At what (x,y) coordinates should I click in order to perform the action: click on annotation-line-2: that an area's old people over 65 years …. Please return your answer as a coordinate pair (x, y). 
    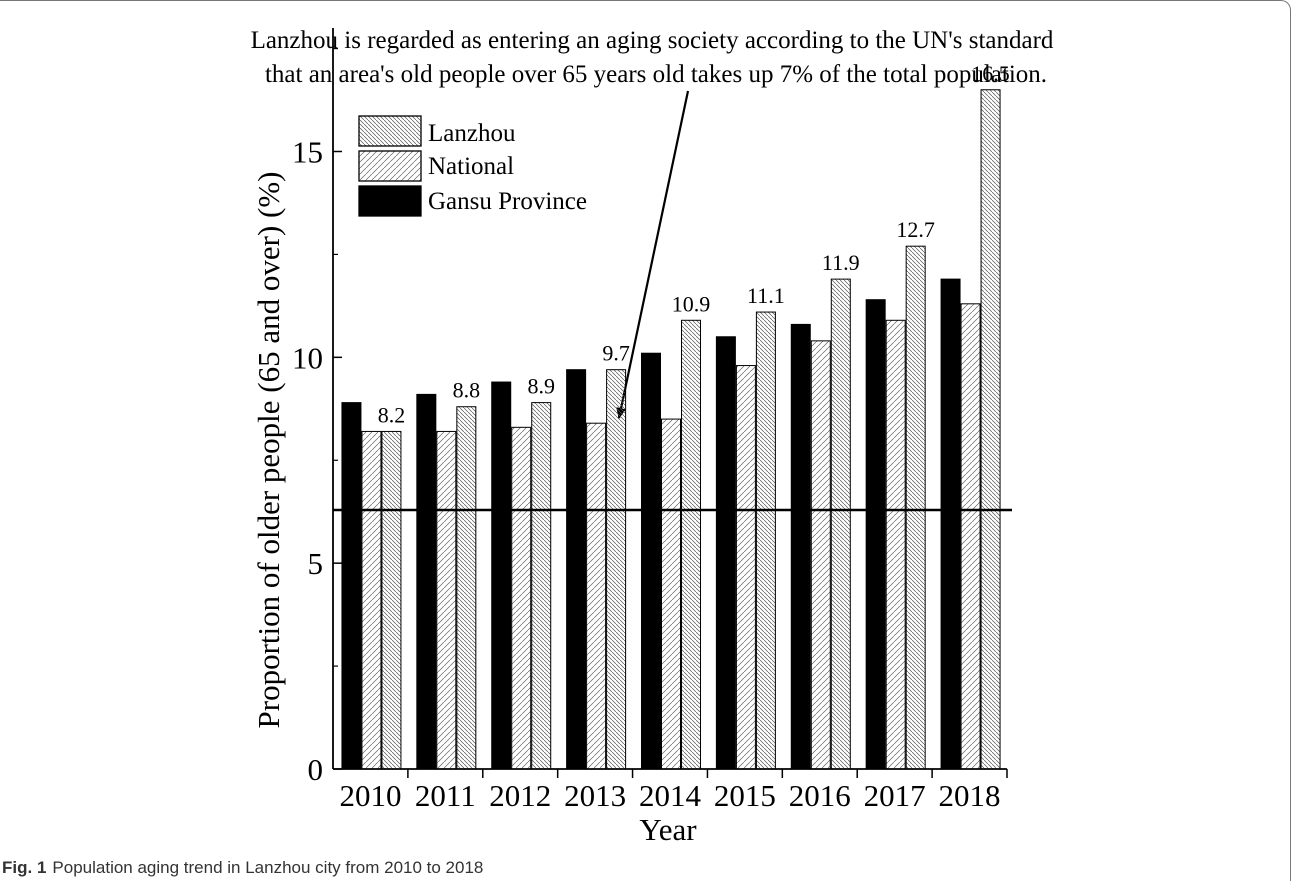
    Looking at the image, I should click on (656, 74).